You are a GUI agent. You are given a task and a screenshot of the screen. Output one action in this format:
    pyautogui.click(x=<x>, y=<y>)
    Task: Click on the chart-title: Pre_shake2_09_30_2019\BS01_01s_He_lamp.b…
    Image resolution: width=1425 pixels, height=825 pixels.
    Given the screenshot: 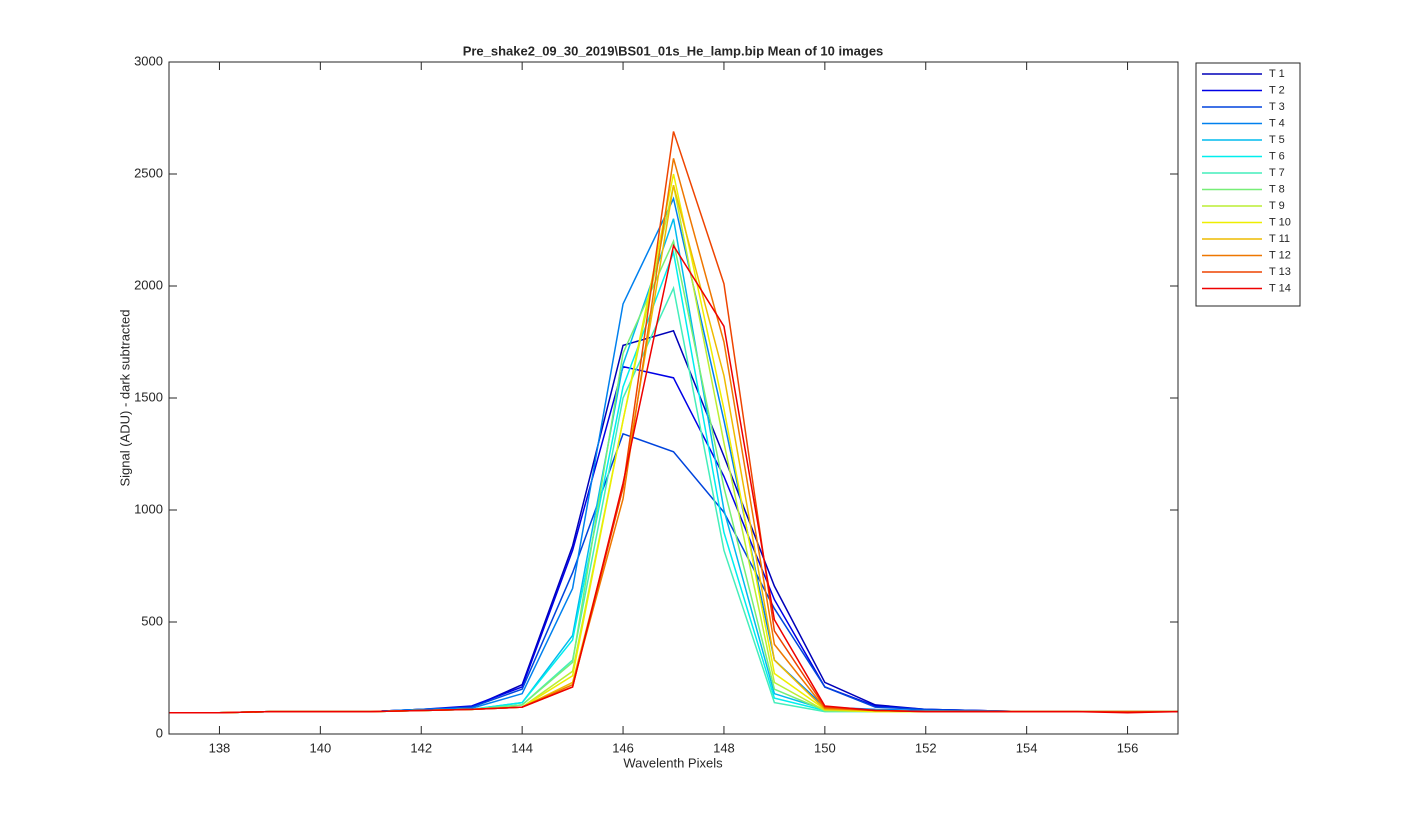 What is the action you would take?
    pyautogui.click(x=673, y=50)
    